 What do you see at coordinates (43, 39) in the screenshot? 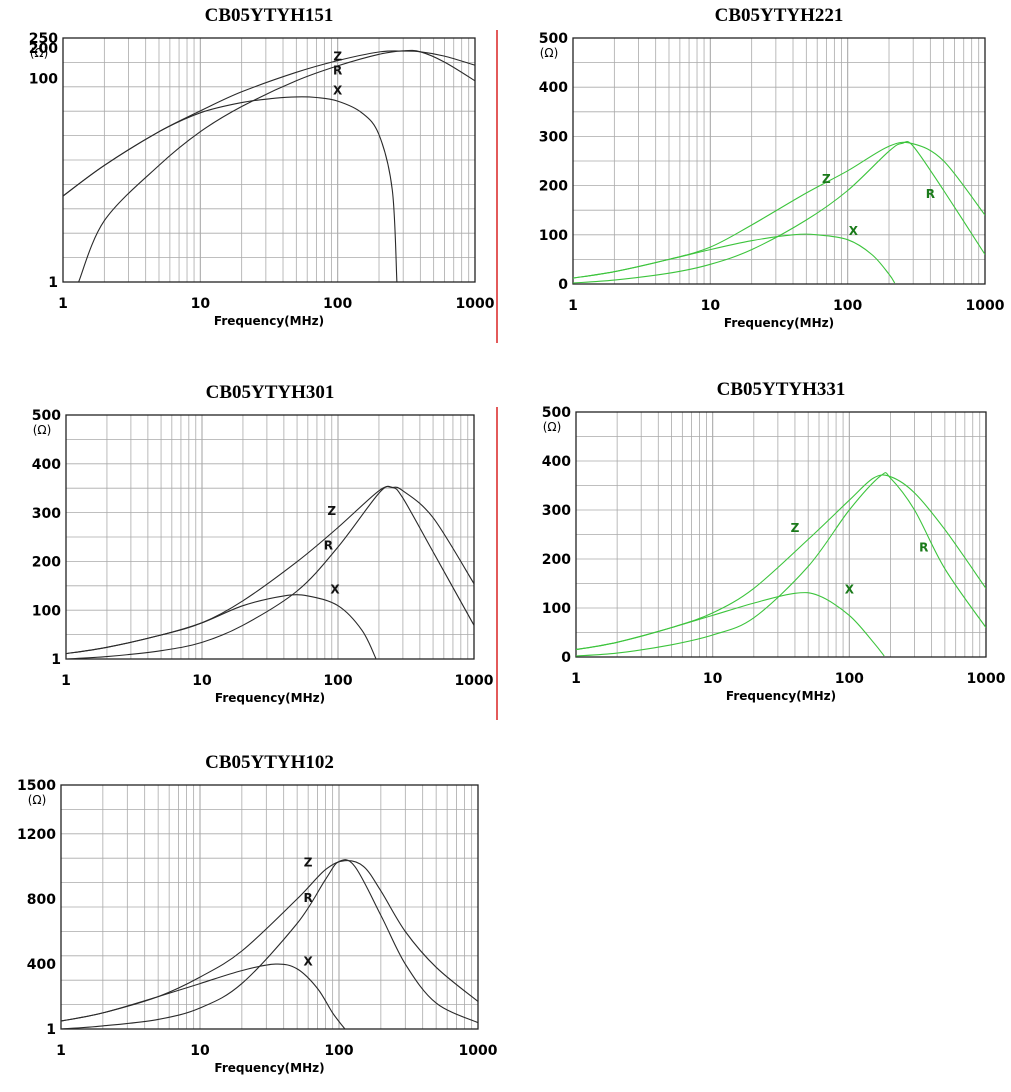
I see `y-tick-label: 250` at bounding box center [43, 39].